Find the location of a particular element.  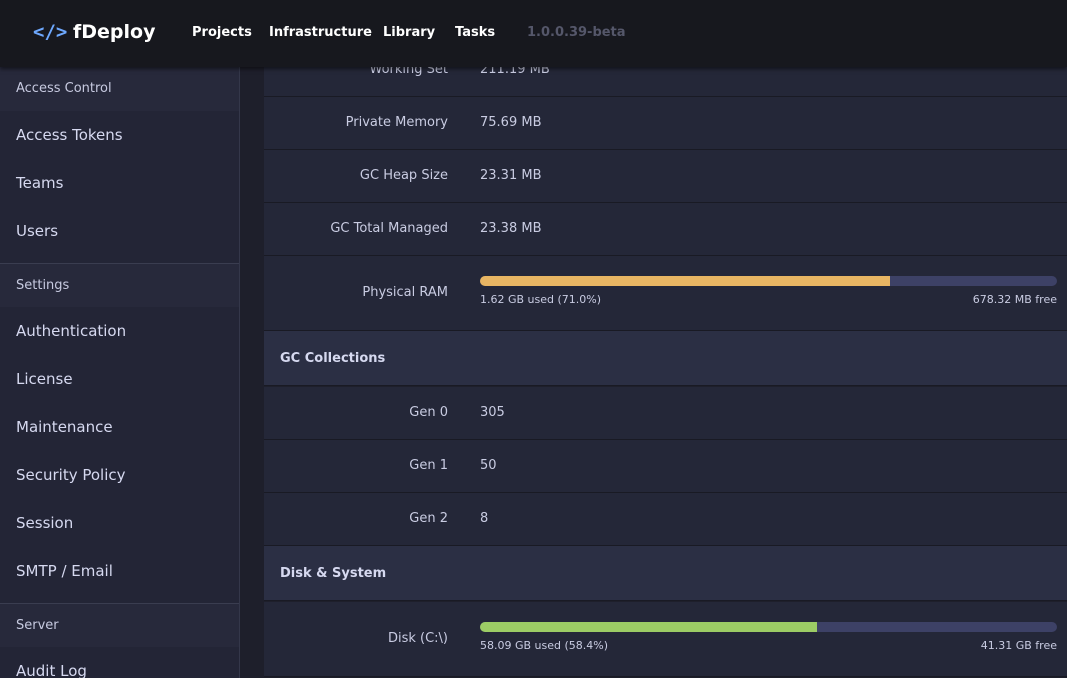

used-text: 1.62 GB used (71.0%) is located at coordinates (541, 299).